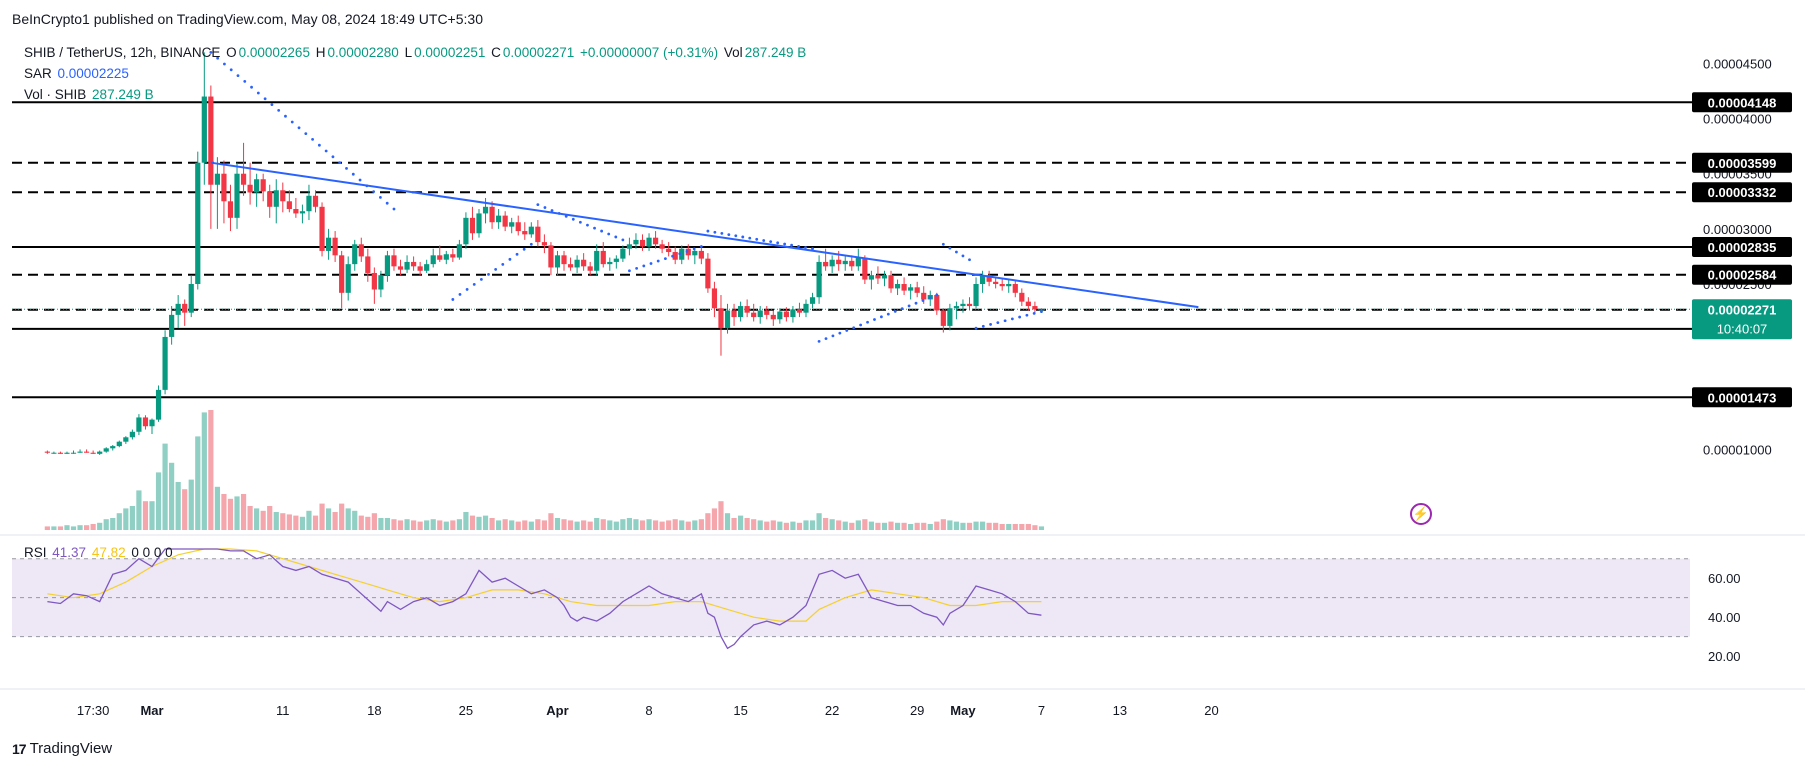  What do you see at coordinates (38, 73) in the screenshot?
I see `sar-label: SAR` at bounding box center [38, 73].